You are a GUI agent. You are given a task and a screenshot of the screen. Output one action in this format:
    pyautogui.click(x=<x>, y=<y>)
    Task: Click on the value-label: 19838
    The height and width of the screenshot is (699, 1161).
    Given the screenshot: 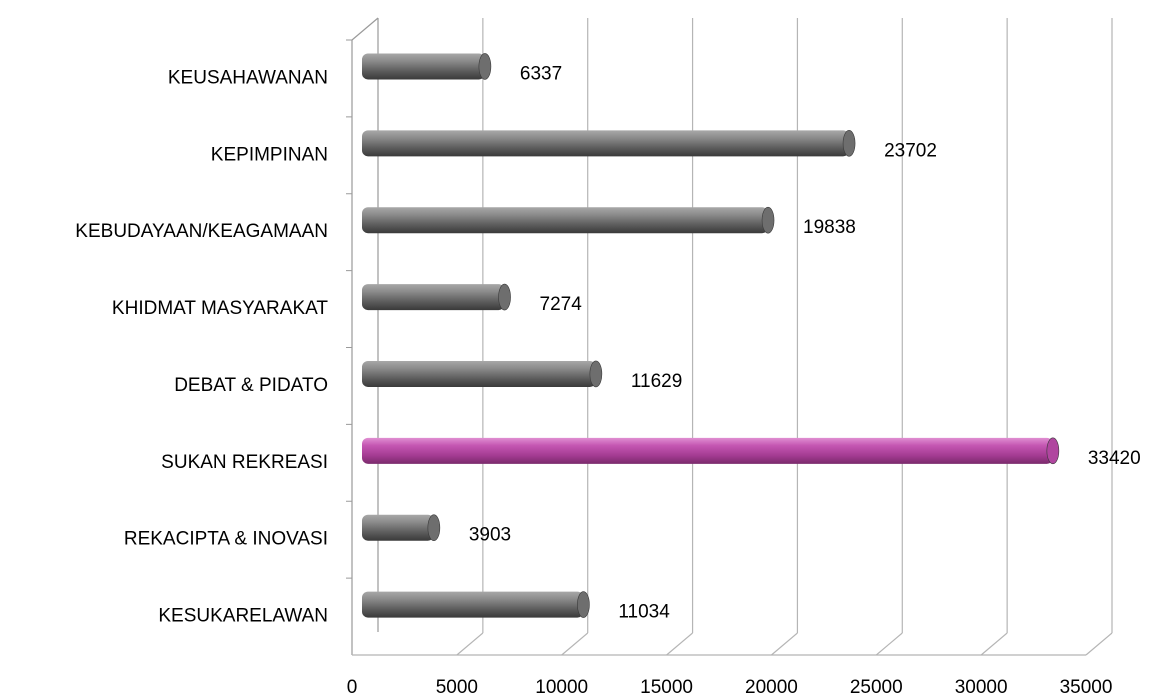 What is the action you would take?
    pyautogui.click(x=829, y=227)
    